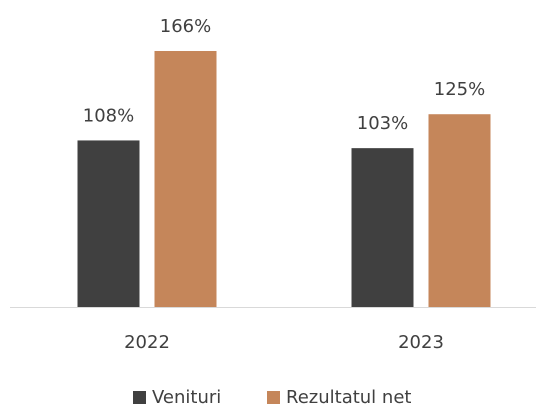 This screenshot has height=407, width=546. Describe the element at coordinates (108, 115) in the screenshot. I see `data-label: 108%` at that location.